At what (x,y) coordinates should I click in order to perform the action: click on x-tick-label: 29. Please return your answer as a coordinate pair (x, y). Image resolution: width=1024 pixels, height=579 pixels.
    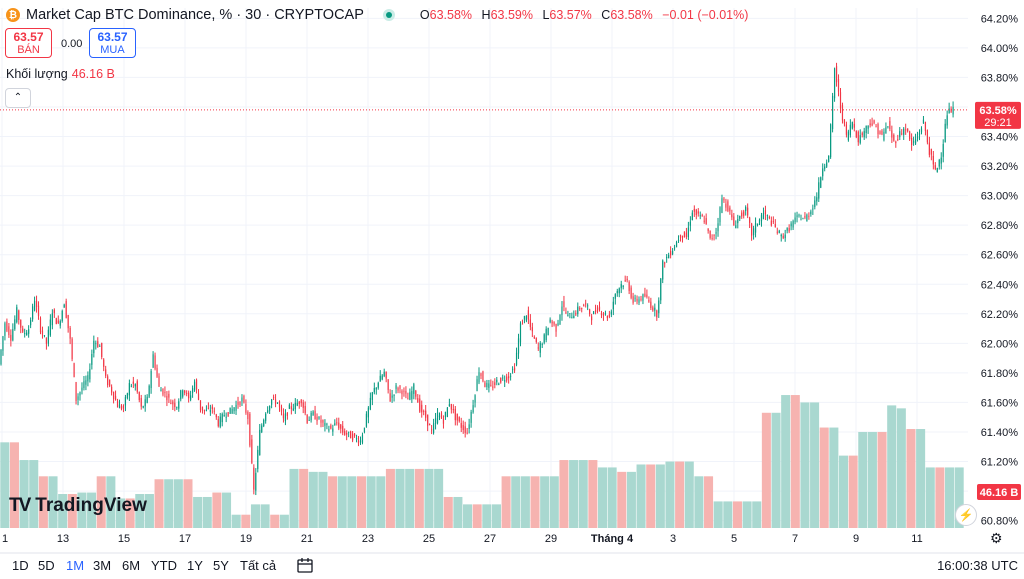
    Looking at the image, I should click on (551, 539).